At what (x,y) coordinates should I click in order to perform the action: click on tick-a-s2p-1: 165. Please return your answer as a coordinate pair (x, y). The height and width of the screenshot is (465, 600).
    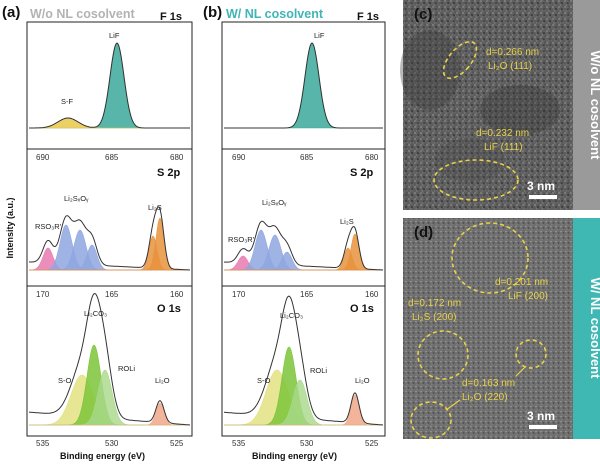
    Looking at the image, I should click on (112, 294).